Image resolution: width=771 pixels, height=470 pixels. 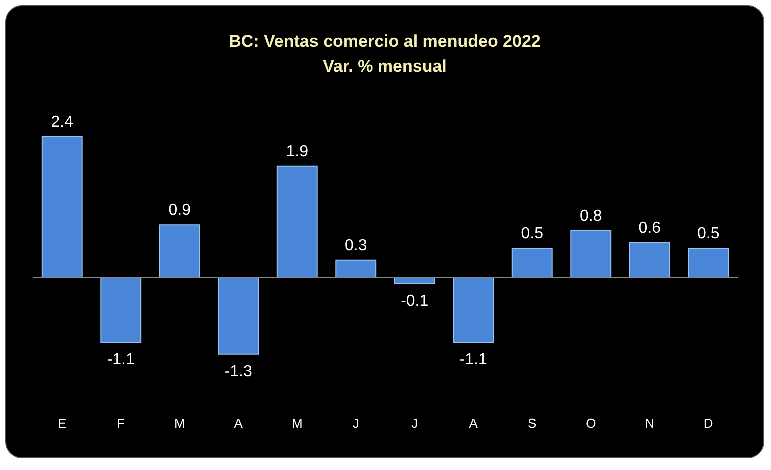 What do you see at coordinates (385, 41) in the screenshot?
I see `chart-title: BC: Ventas comercio al menudeo 2022` at bounding box center [385, 41].